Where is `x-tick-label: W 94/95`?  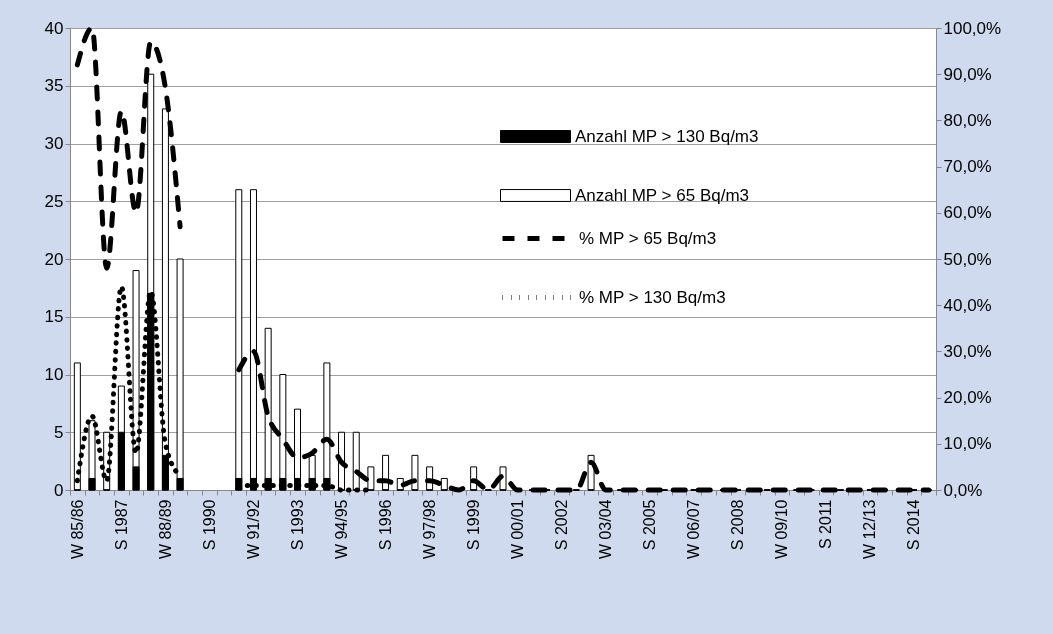 x-tick-label: W 94/95 is located at coordinates (342, 529).